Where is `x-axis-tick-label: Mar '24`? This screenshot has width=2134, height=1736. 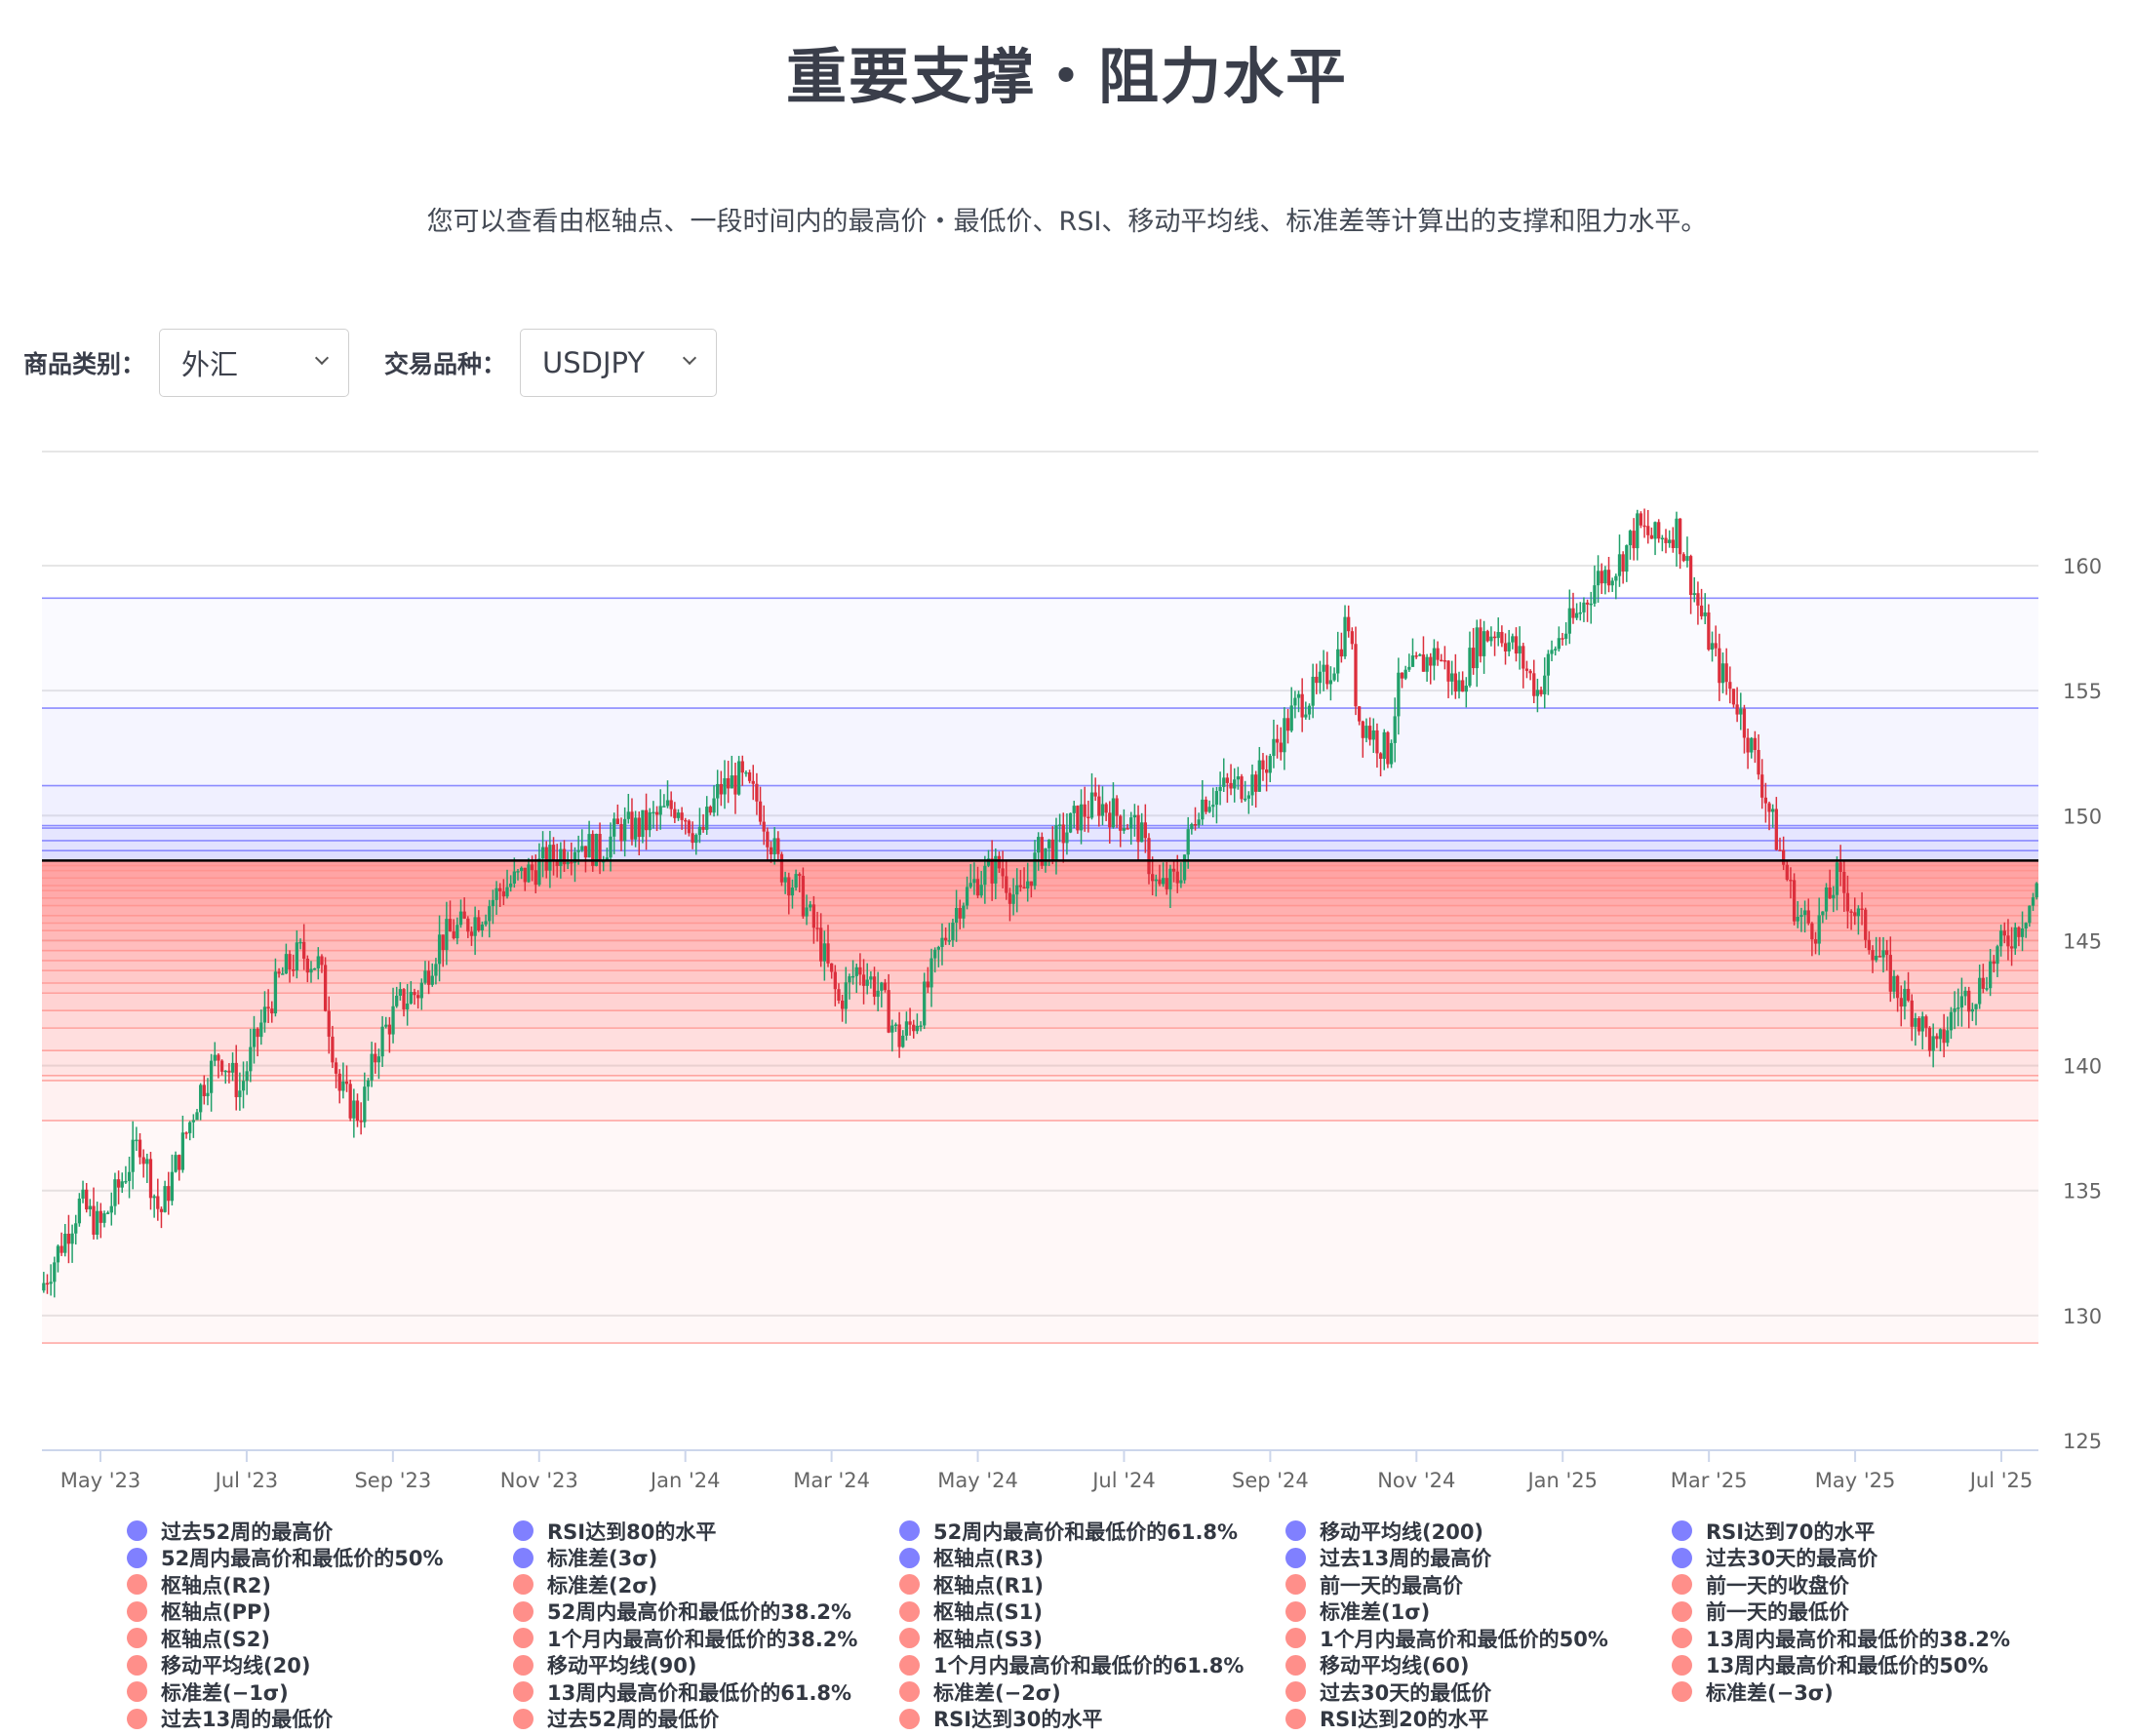
x-axis-tick-label: Mar '24 is located at coordinates (831, 1480).